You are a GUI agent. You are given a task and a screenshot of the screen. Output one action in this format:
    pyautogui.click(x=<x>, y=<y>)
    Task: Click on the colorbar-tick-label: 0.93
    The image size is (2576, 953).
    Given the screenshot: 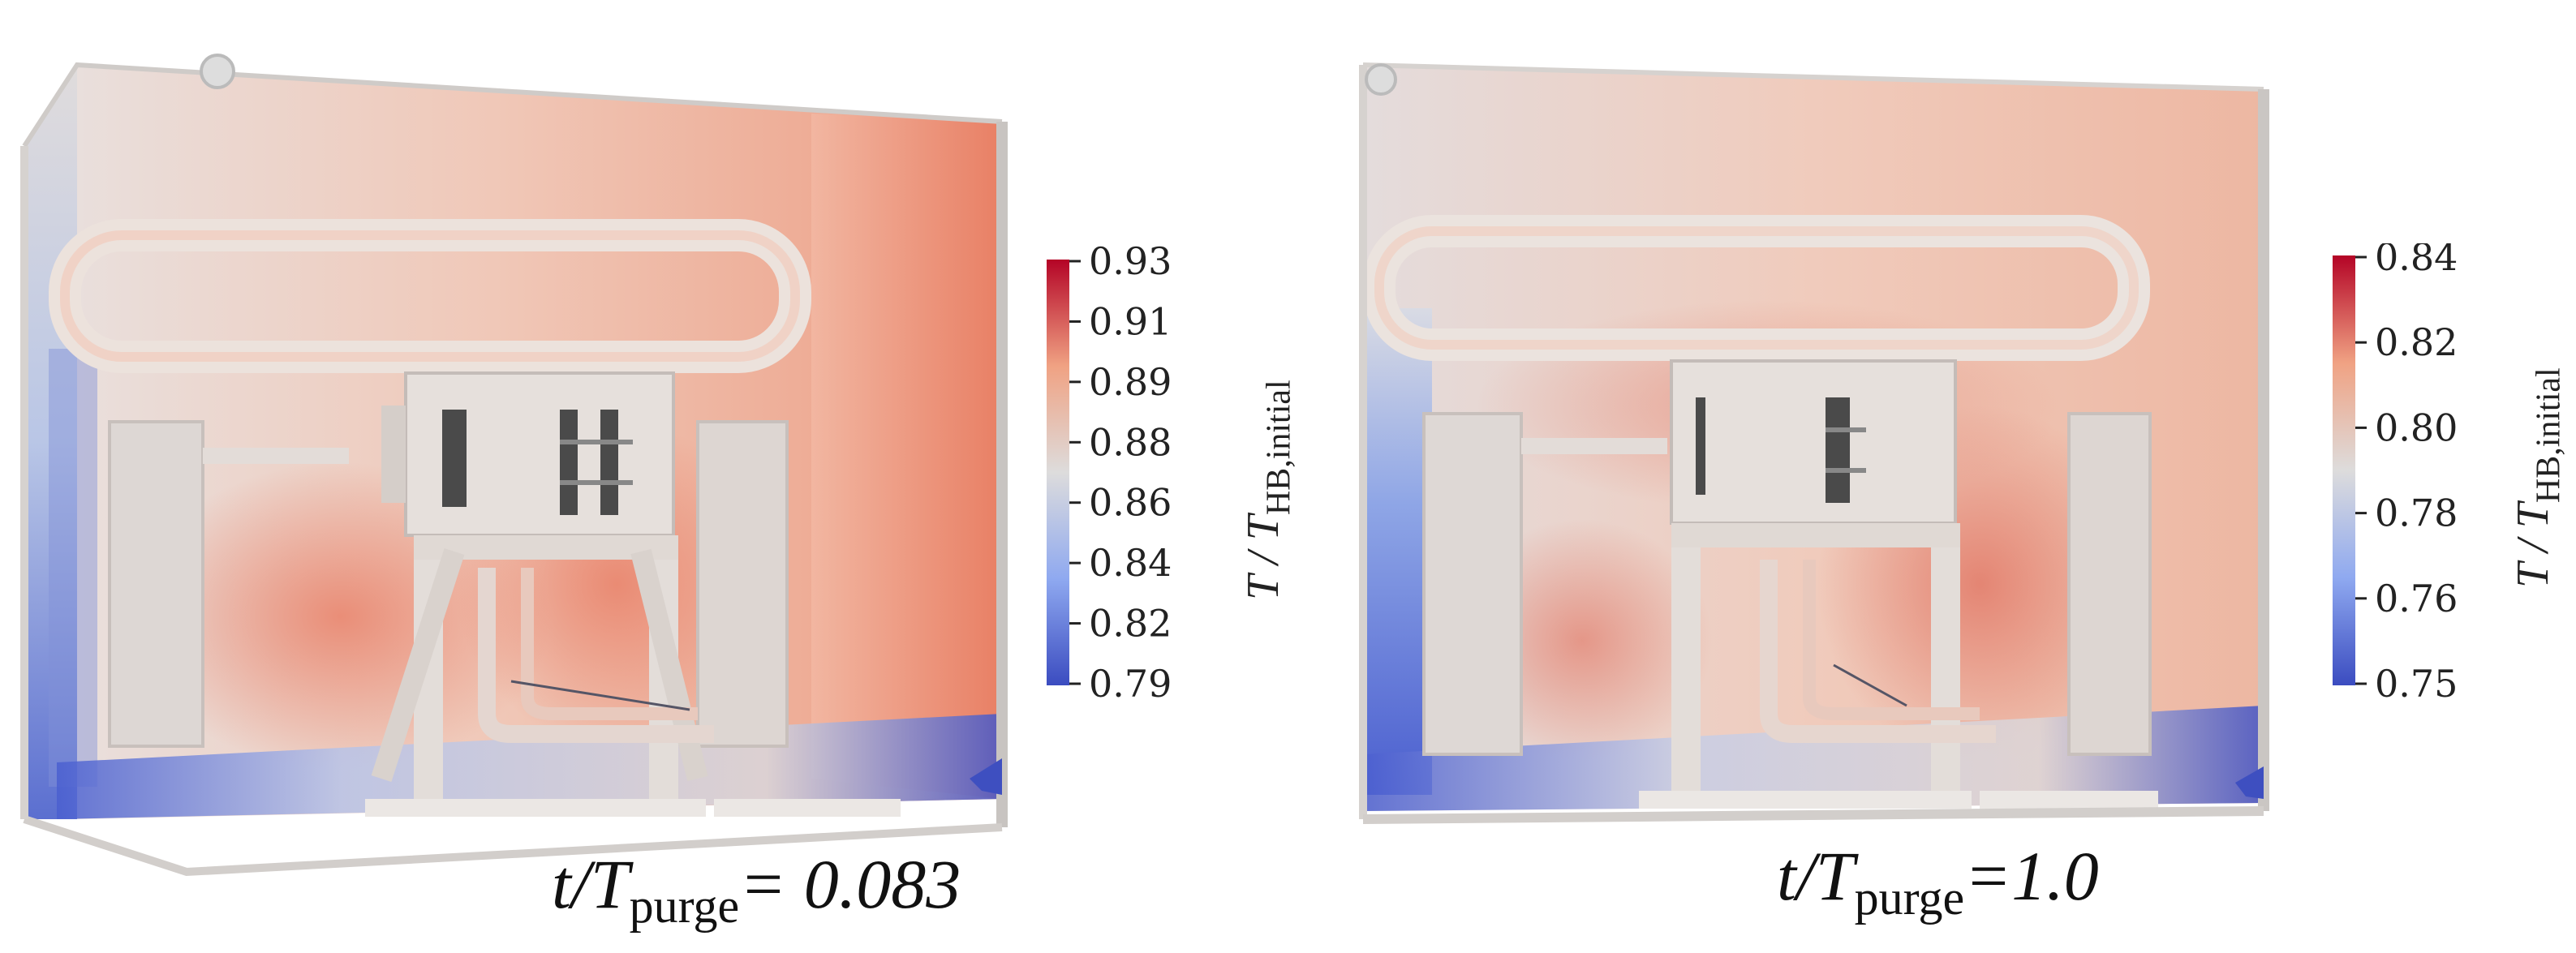 What is the action you would take?
    pyautogui.click(x=1130, y=263)
    